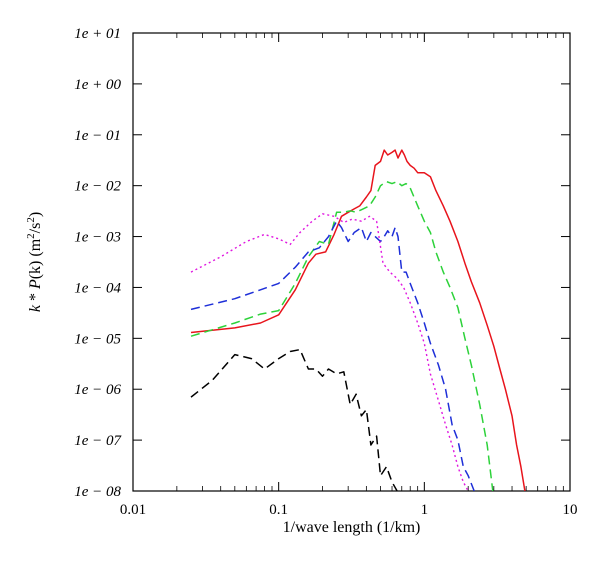  Describe the element at coordinates (97, 390) in the screenshot. I see `y-tick-label: 1e − 06` at that location.